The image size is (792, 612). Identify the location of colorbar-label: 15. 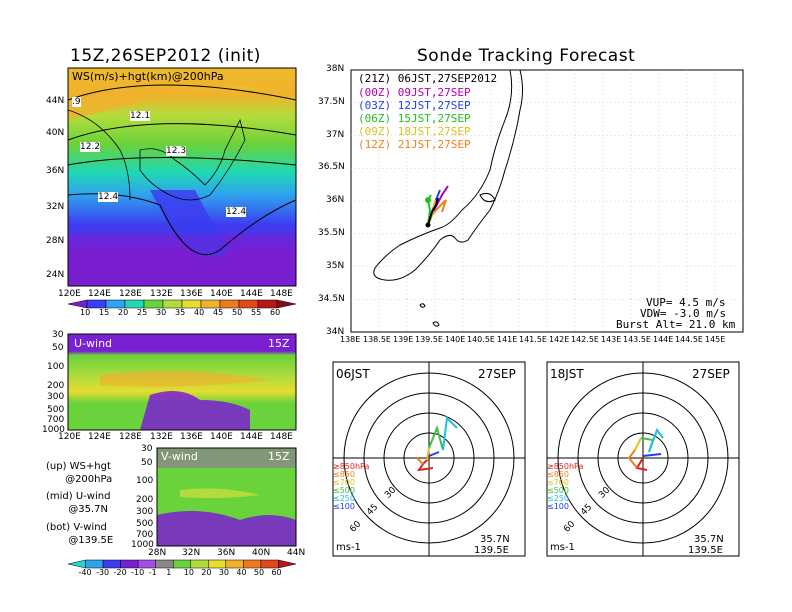
(104, 312).